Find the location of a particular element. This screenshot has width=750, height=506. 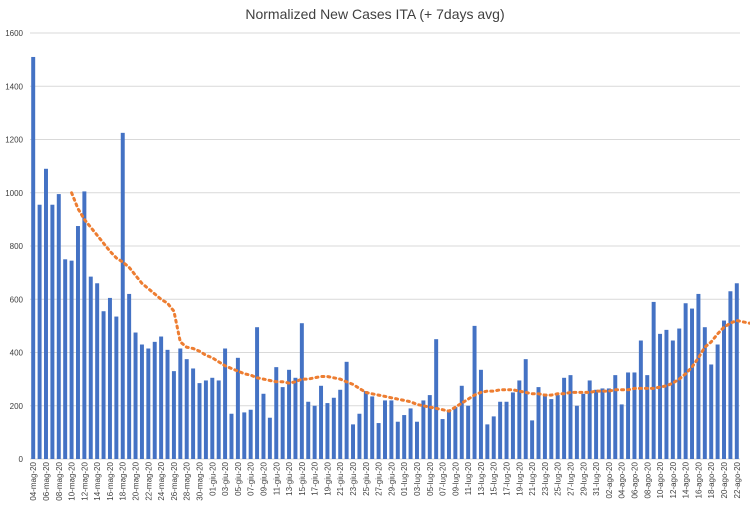

x-tick-label: 09-lug-20 is located at coordinates (455, 479).